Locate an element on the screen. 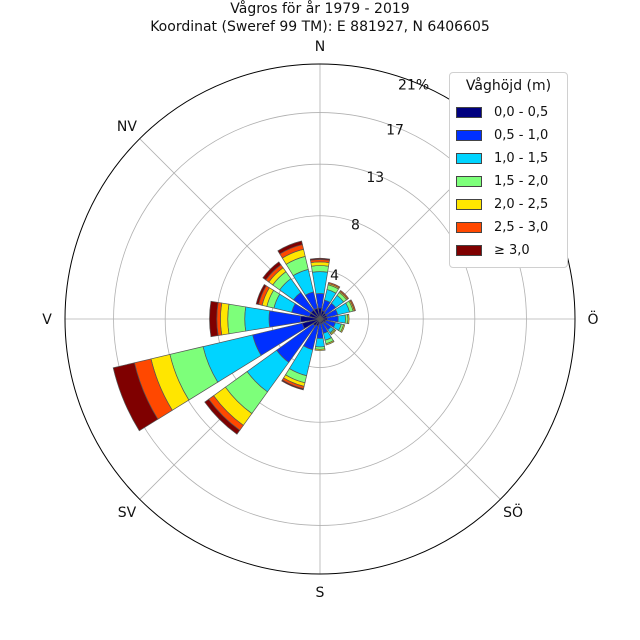  legend-entry: 1,5 - 2,0 is located at coordinates (502, 181).